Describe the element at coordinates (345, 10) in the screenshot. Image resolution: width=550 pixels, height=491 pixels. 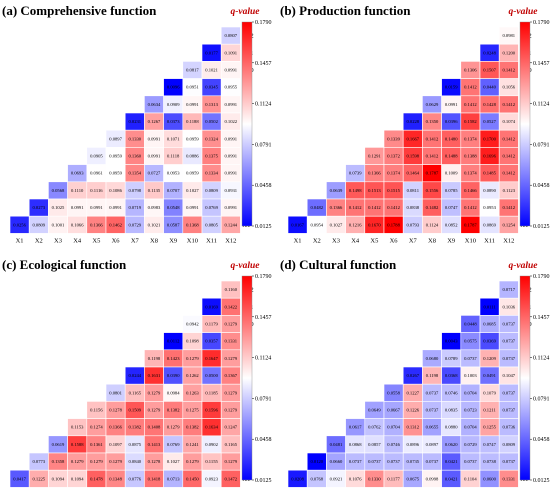
I see `panel-title: (b) Production function` at that location.